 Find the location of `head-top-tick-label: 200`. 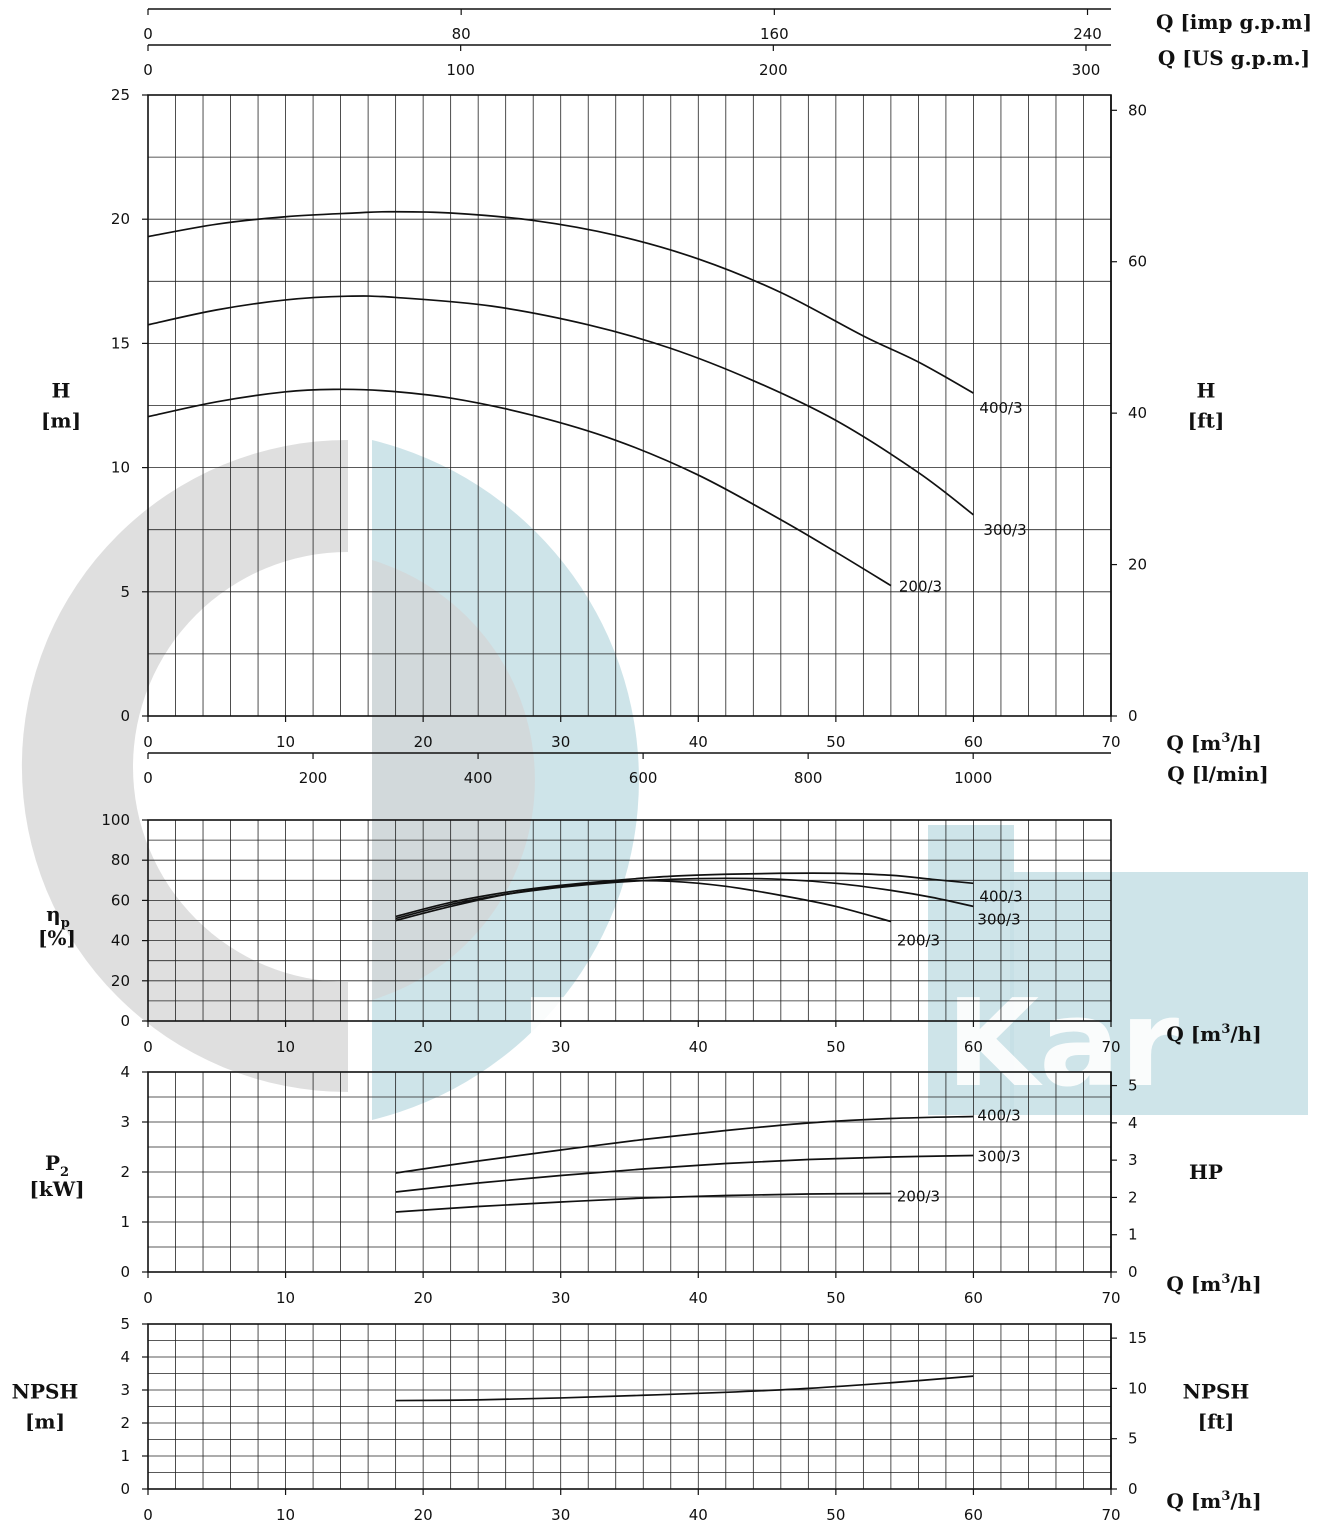

head-top-tick-label: 200 is located at coordinates (773, 70).